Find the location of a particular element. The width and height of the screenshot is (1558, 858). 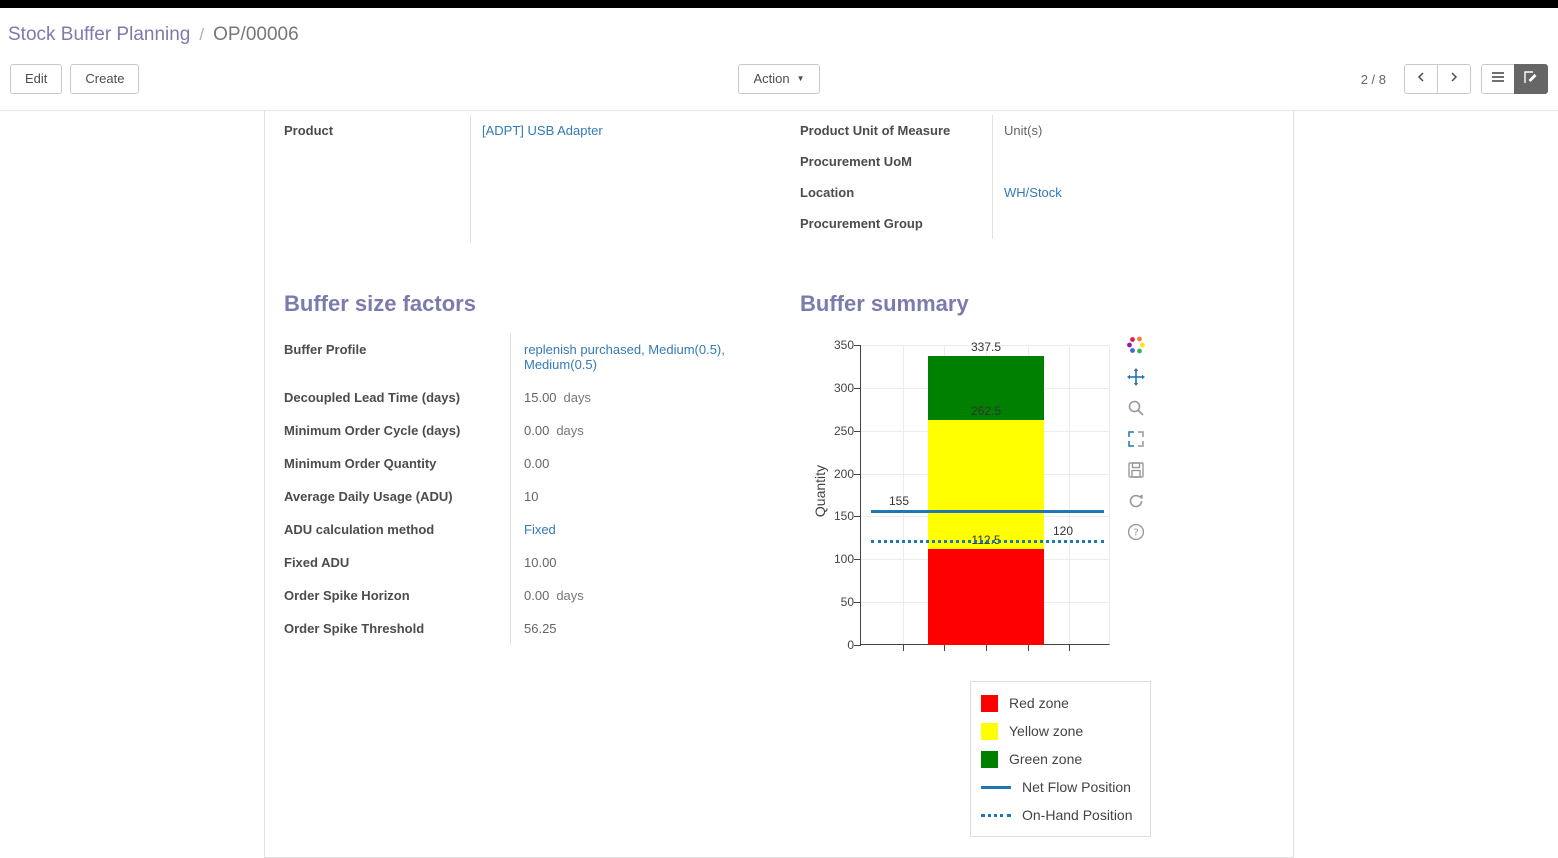

zone-green-zone is located at coordinates (986, 387).